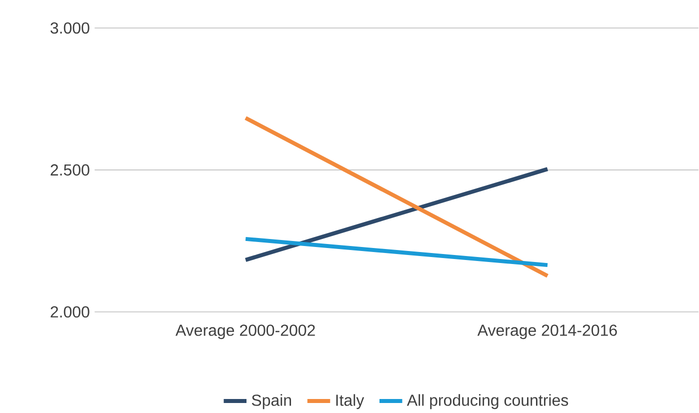 The image size is (699, 413). I want to click on y-tick-label: 2.000, so click(70, 312).